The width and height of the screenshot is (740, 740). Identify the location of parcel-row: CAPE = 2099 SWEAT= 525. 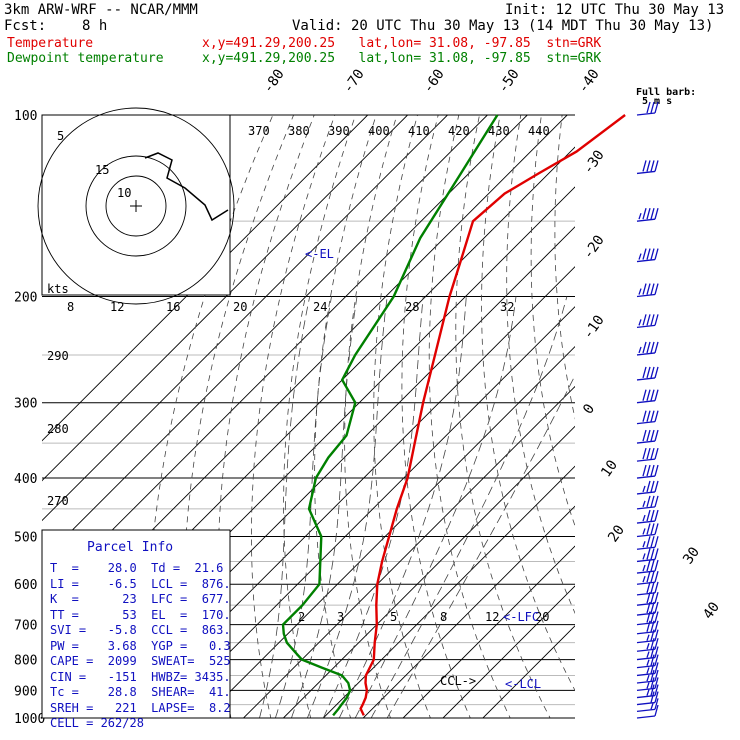
(140, 661).